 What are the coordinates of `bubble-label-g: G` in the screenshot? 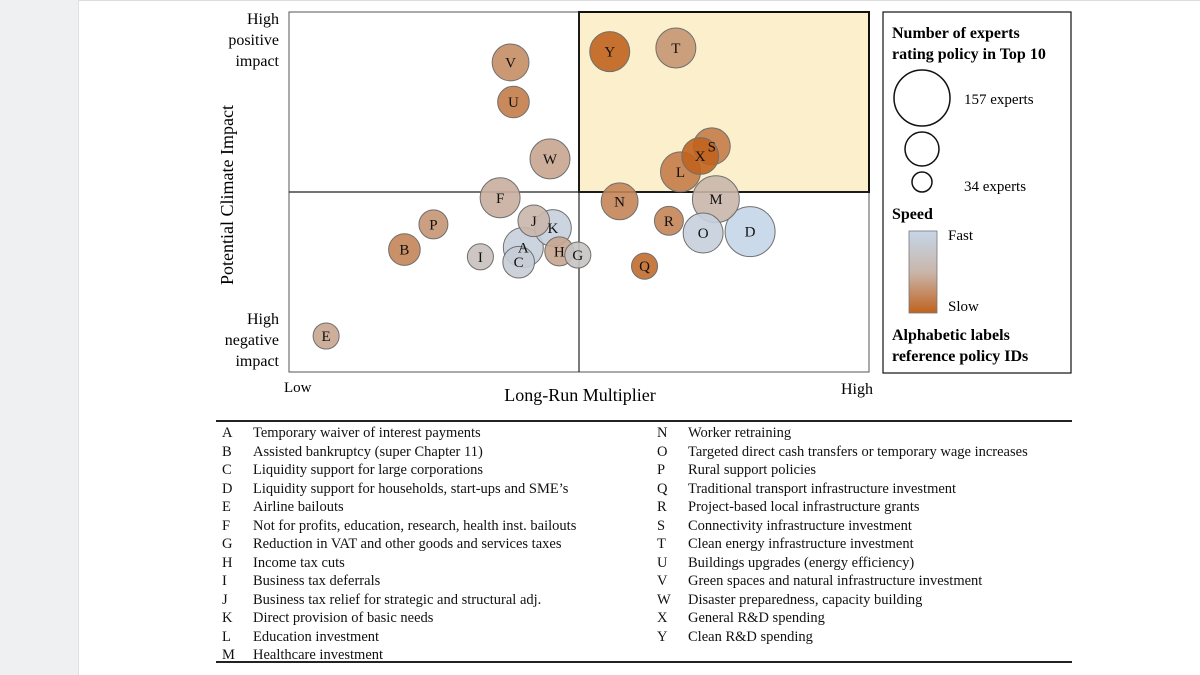 It's located at (577, 256).